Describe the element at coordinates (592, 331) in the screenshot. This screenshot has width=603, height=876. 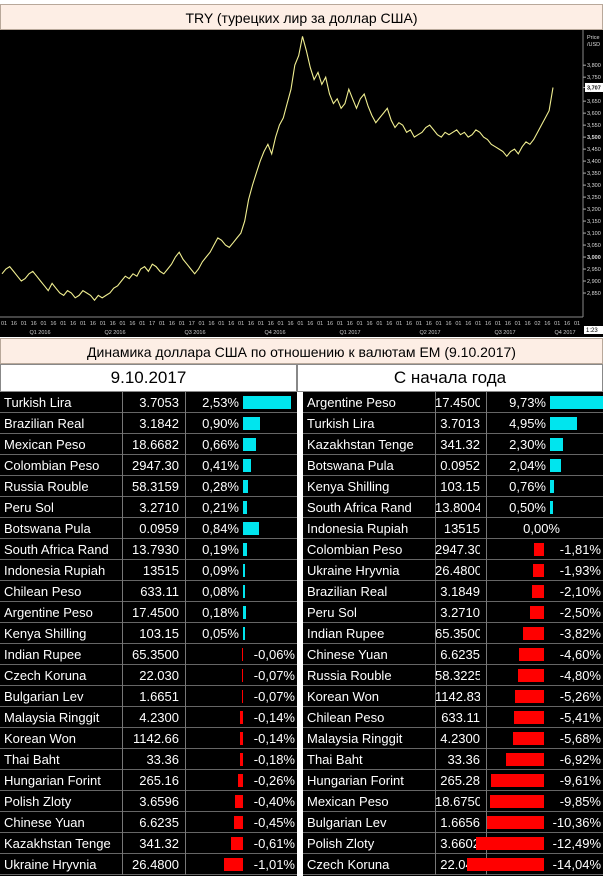
I see `bottom-right-label: 1:23` at that location.